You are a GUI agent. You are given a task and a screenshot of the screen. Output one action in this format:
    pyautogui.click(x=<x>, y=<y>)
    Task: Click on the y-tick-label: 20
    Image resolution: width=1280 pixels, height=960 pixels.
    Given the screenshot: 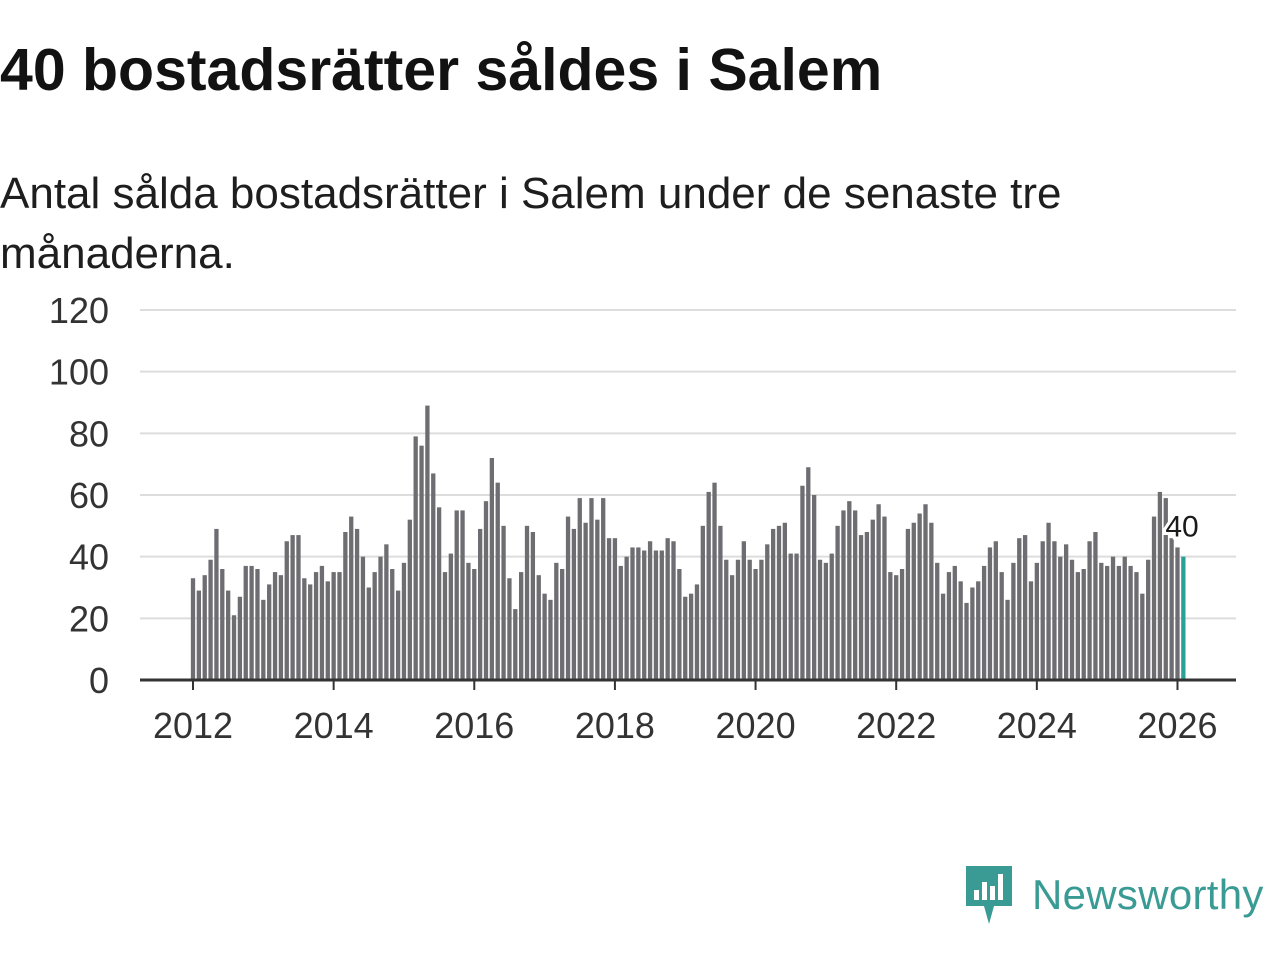 What is the action you would take?
    pyautogui.click(x=89, y=618)
    